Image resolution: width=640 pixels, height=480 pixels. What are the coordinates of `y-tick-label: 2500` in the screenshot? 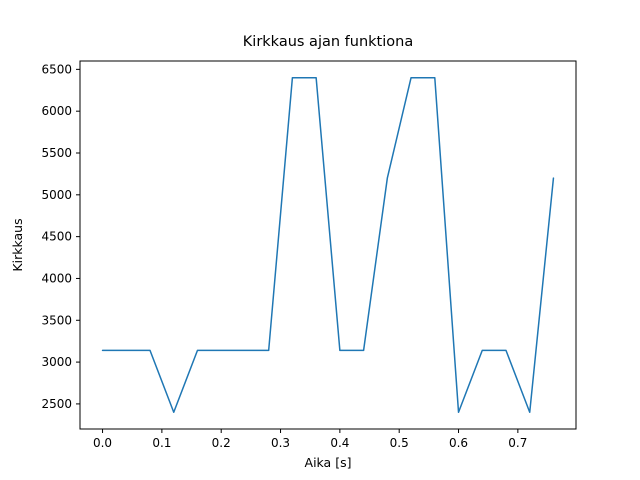 It's located at (56, 404).